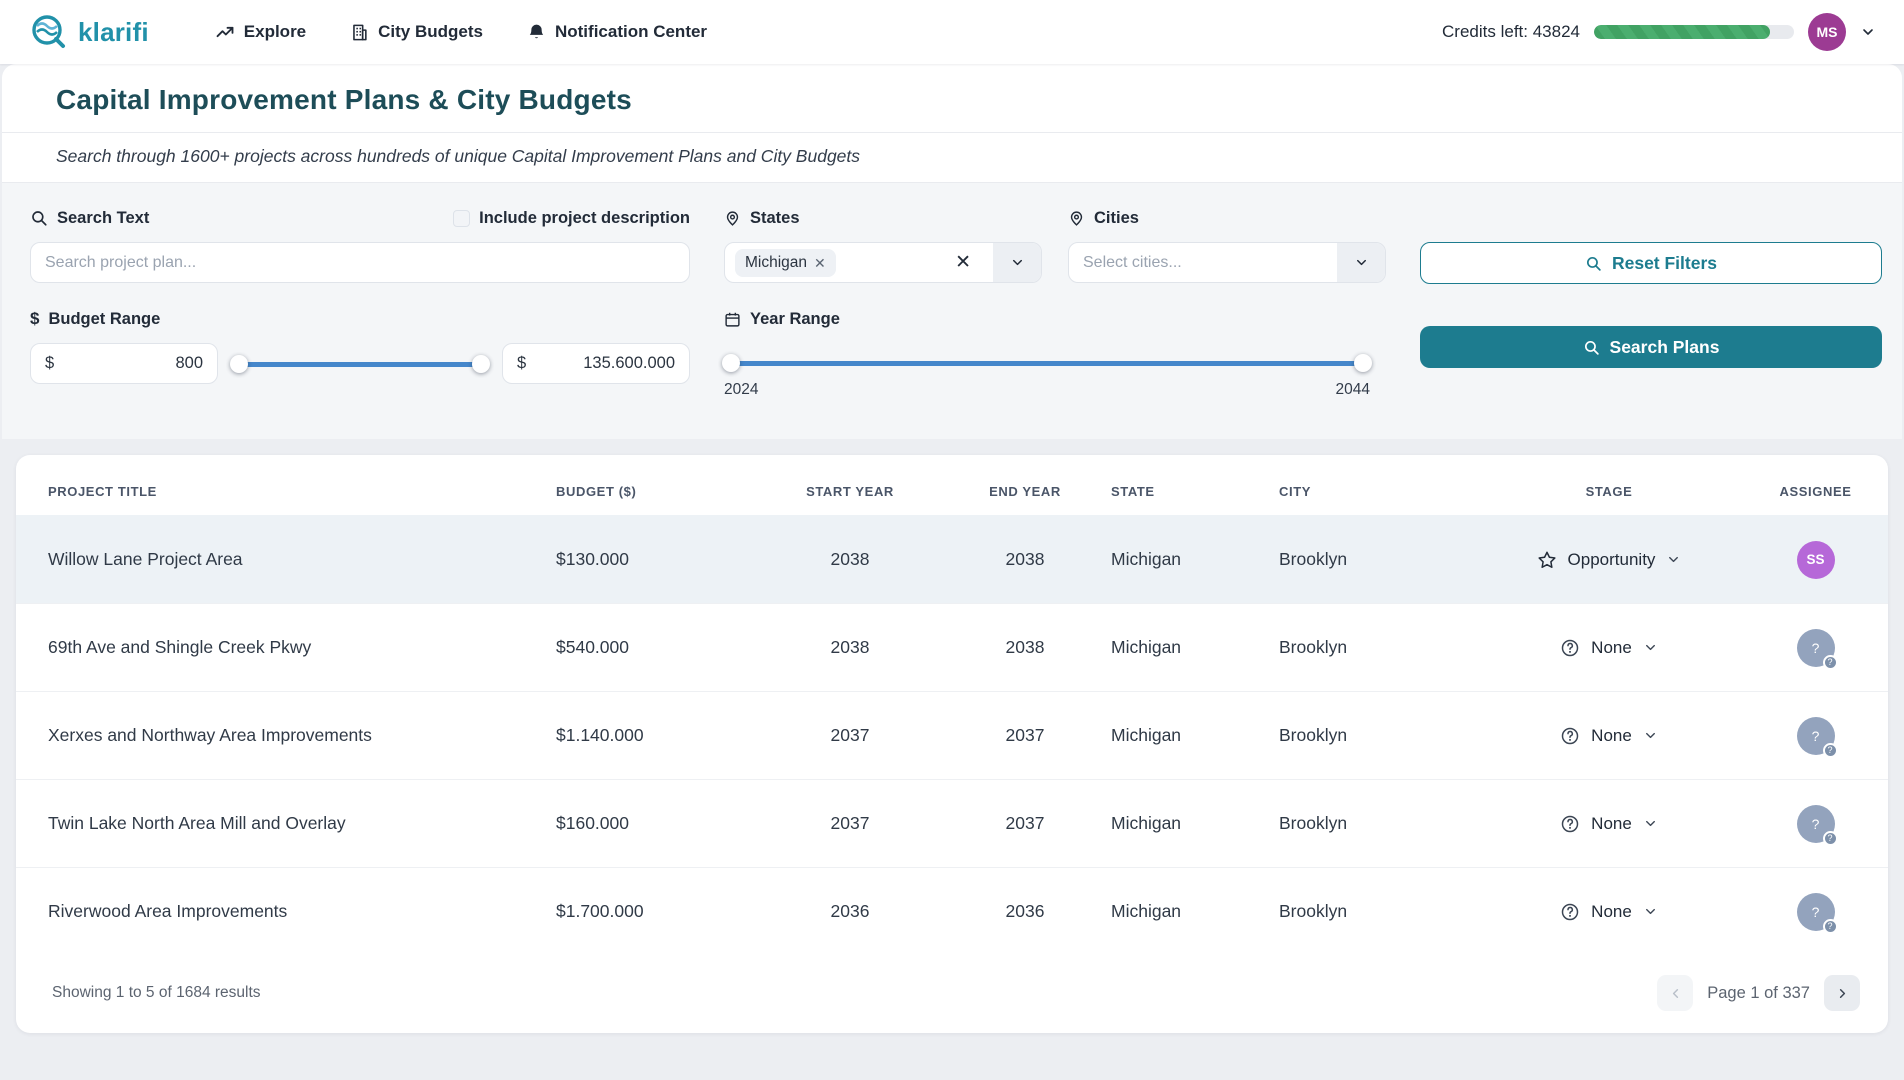  What do you see at coordinates (850, 911) in the screenshot?
I see `start-year-cell: 2036` at bounding box center [850, 911].